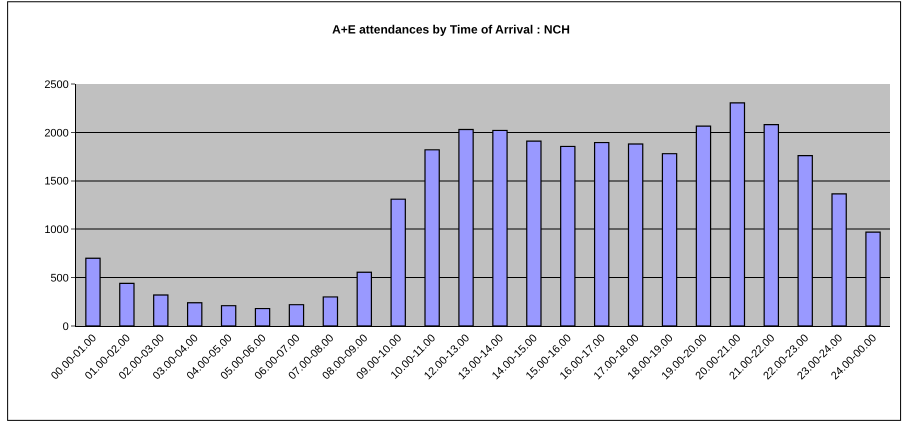 Image resolution: width=902 pixels, height=421 pixels. What do you see at coordinates (56, 182) in the screenshot?
I see `y-tick-label: 1500` at bounding box center [56, 182].